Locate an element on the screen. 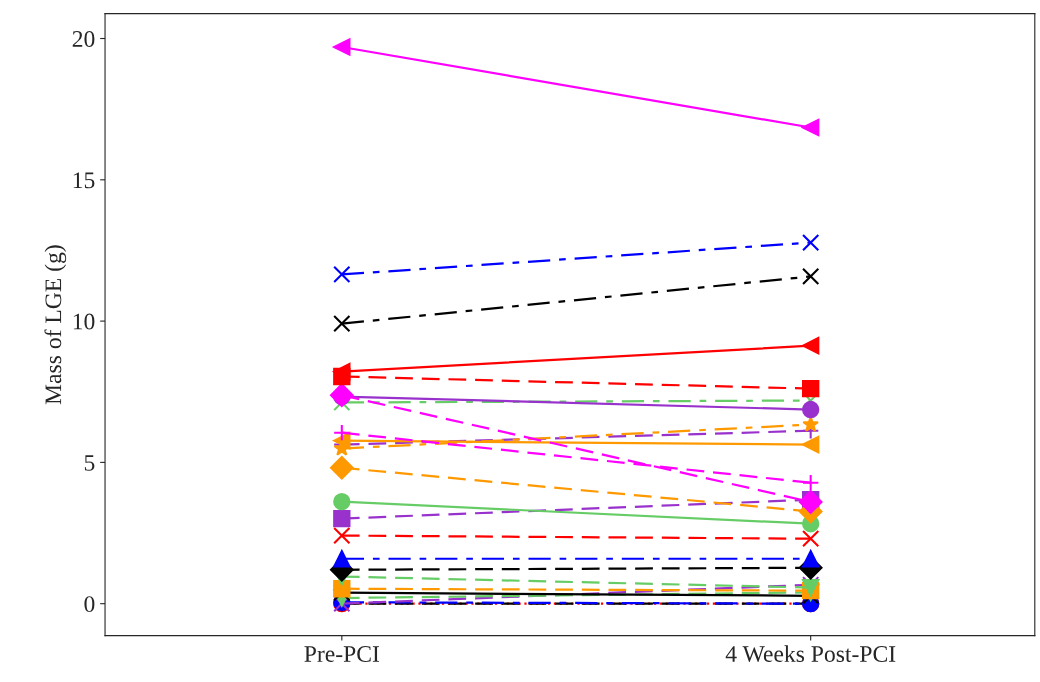 This screenshot has height=682, width=1040. y-tick-label: 0 is located at coordinates (89, 604).